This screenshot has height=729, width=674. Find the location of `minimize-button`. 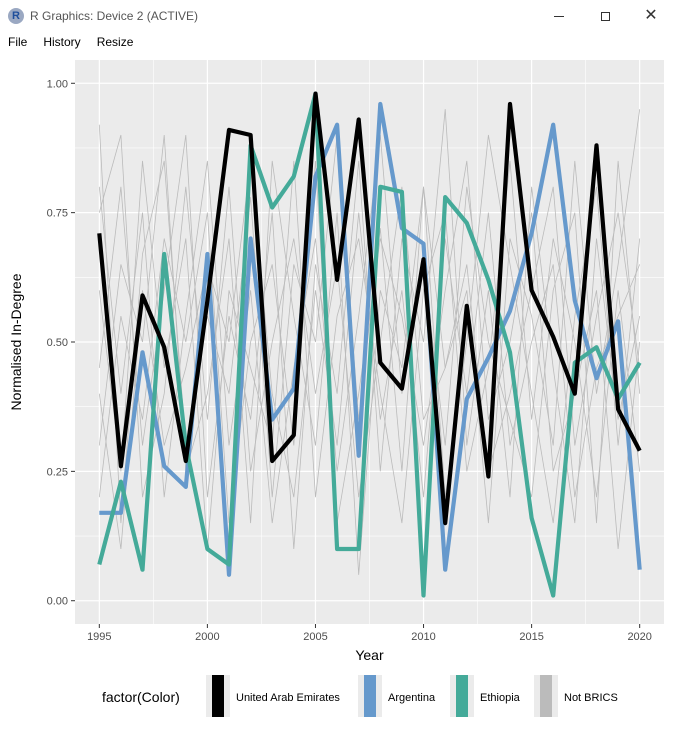

minimize-button is located at coordinates (559, 16).